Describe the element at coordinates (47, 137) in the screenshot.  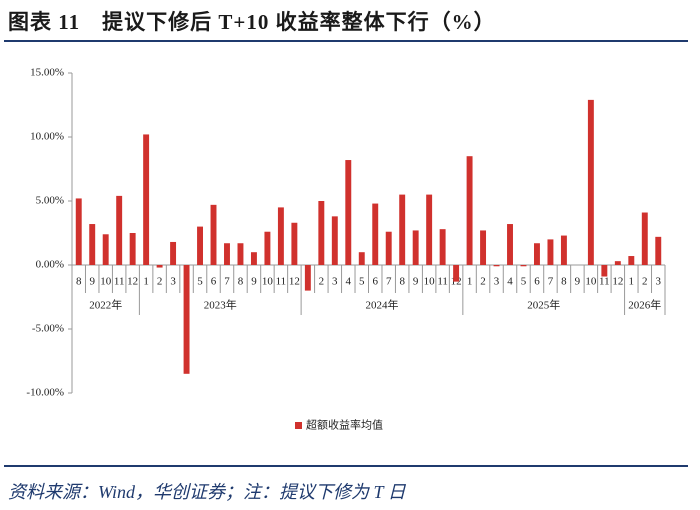
I see `y-tick-label: 10.00%` at that location.